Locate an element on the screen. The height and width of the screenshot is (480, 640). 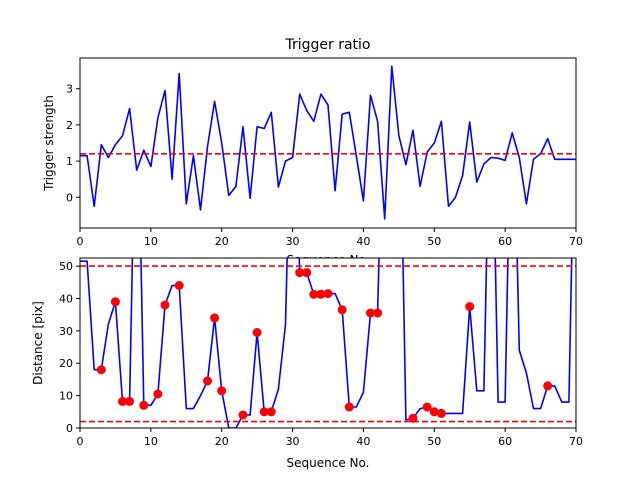
y-tick-label: 1 is located at coordinates (69, 161).